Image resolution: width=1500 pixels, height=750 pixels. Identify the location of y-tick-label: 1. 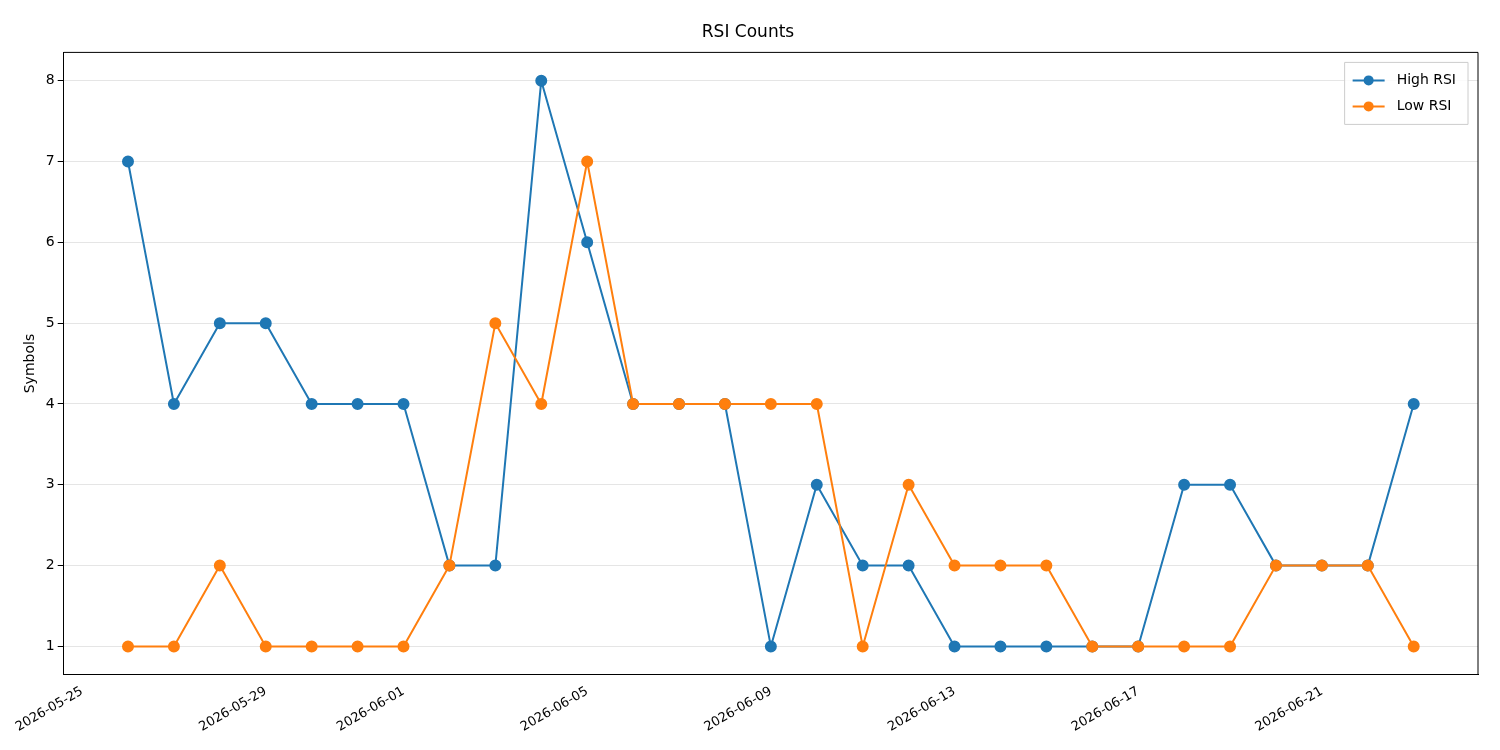
(50, 645).